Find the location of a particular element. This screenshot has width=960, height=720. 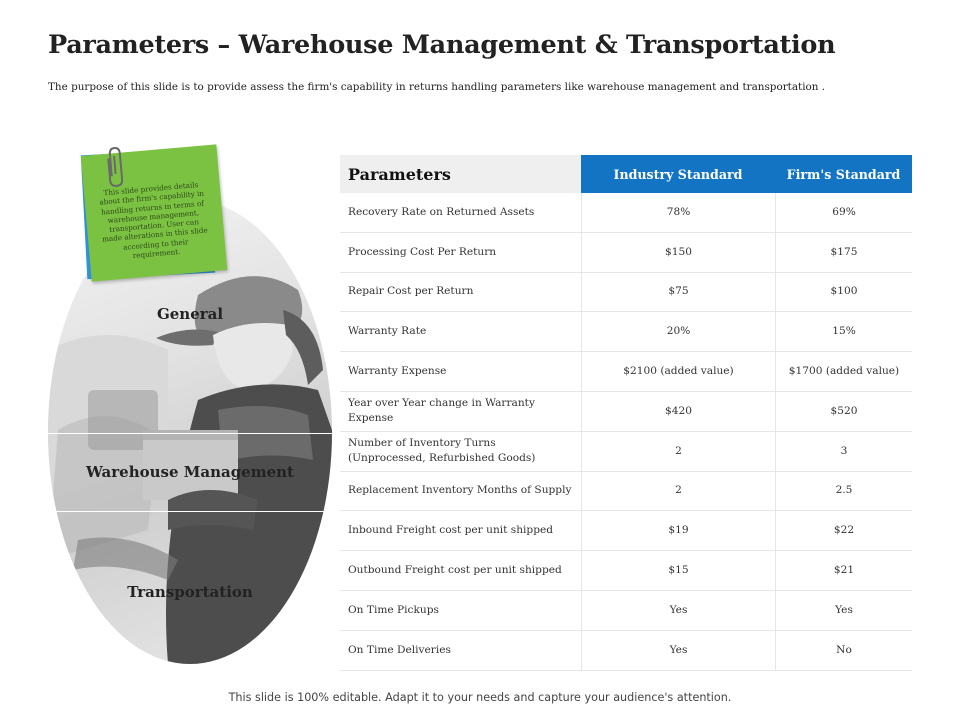

table-row: Recovery Rate on Returned Assets 78% 69% is located at coordinates (626, 213).